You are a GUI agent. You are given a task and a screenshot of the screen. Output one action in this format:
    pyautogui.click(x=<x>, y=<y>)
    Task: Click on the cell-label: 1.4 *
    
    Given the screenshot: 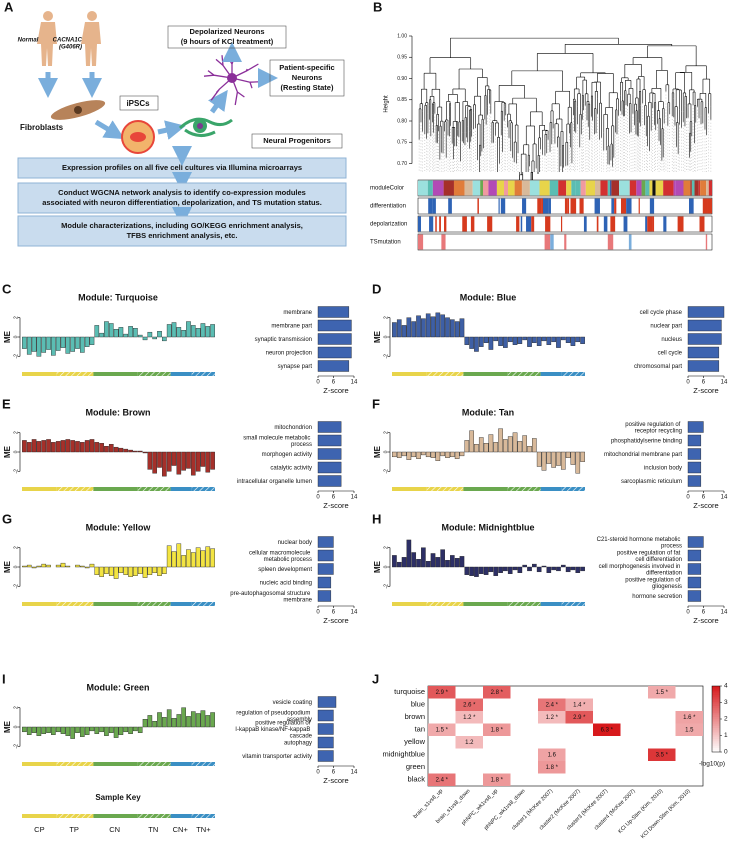 What is the action you would take?
    pyautogui.click(x=579, y=705)
    